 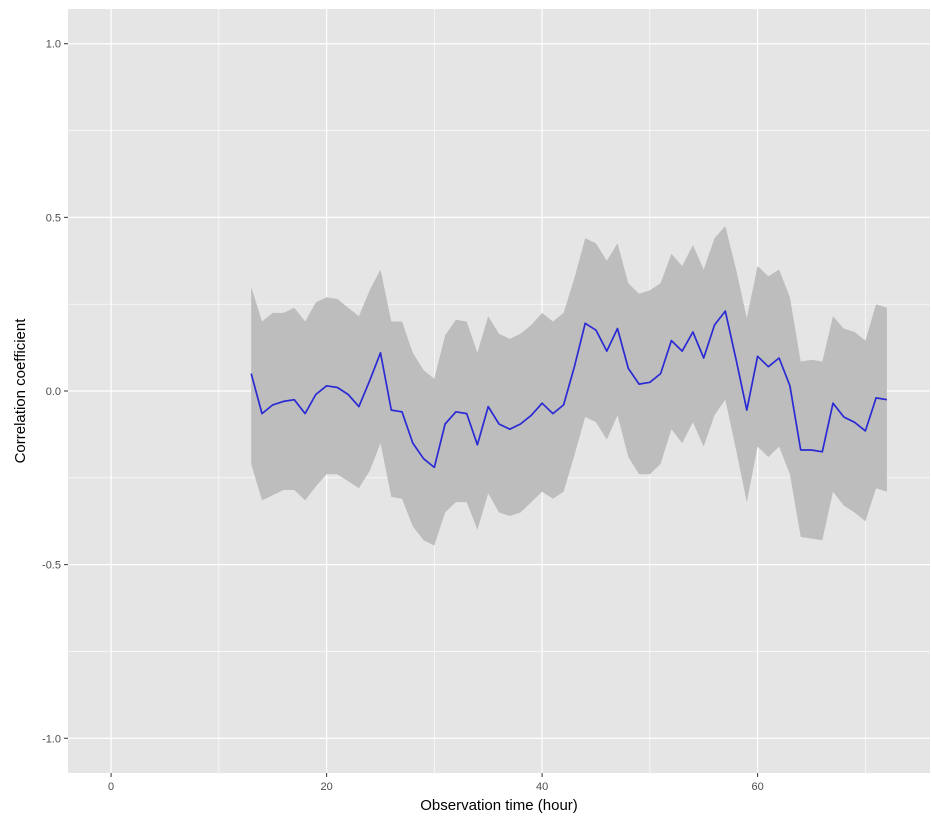 What do you see at coordinates (111, 787) in the screenshot?
I see `x-tick-label: 0` at bounding box center [111, 787].